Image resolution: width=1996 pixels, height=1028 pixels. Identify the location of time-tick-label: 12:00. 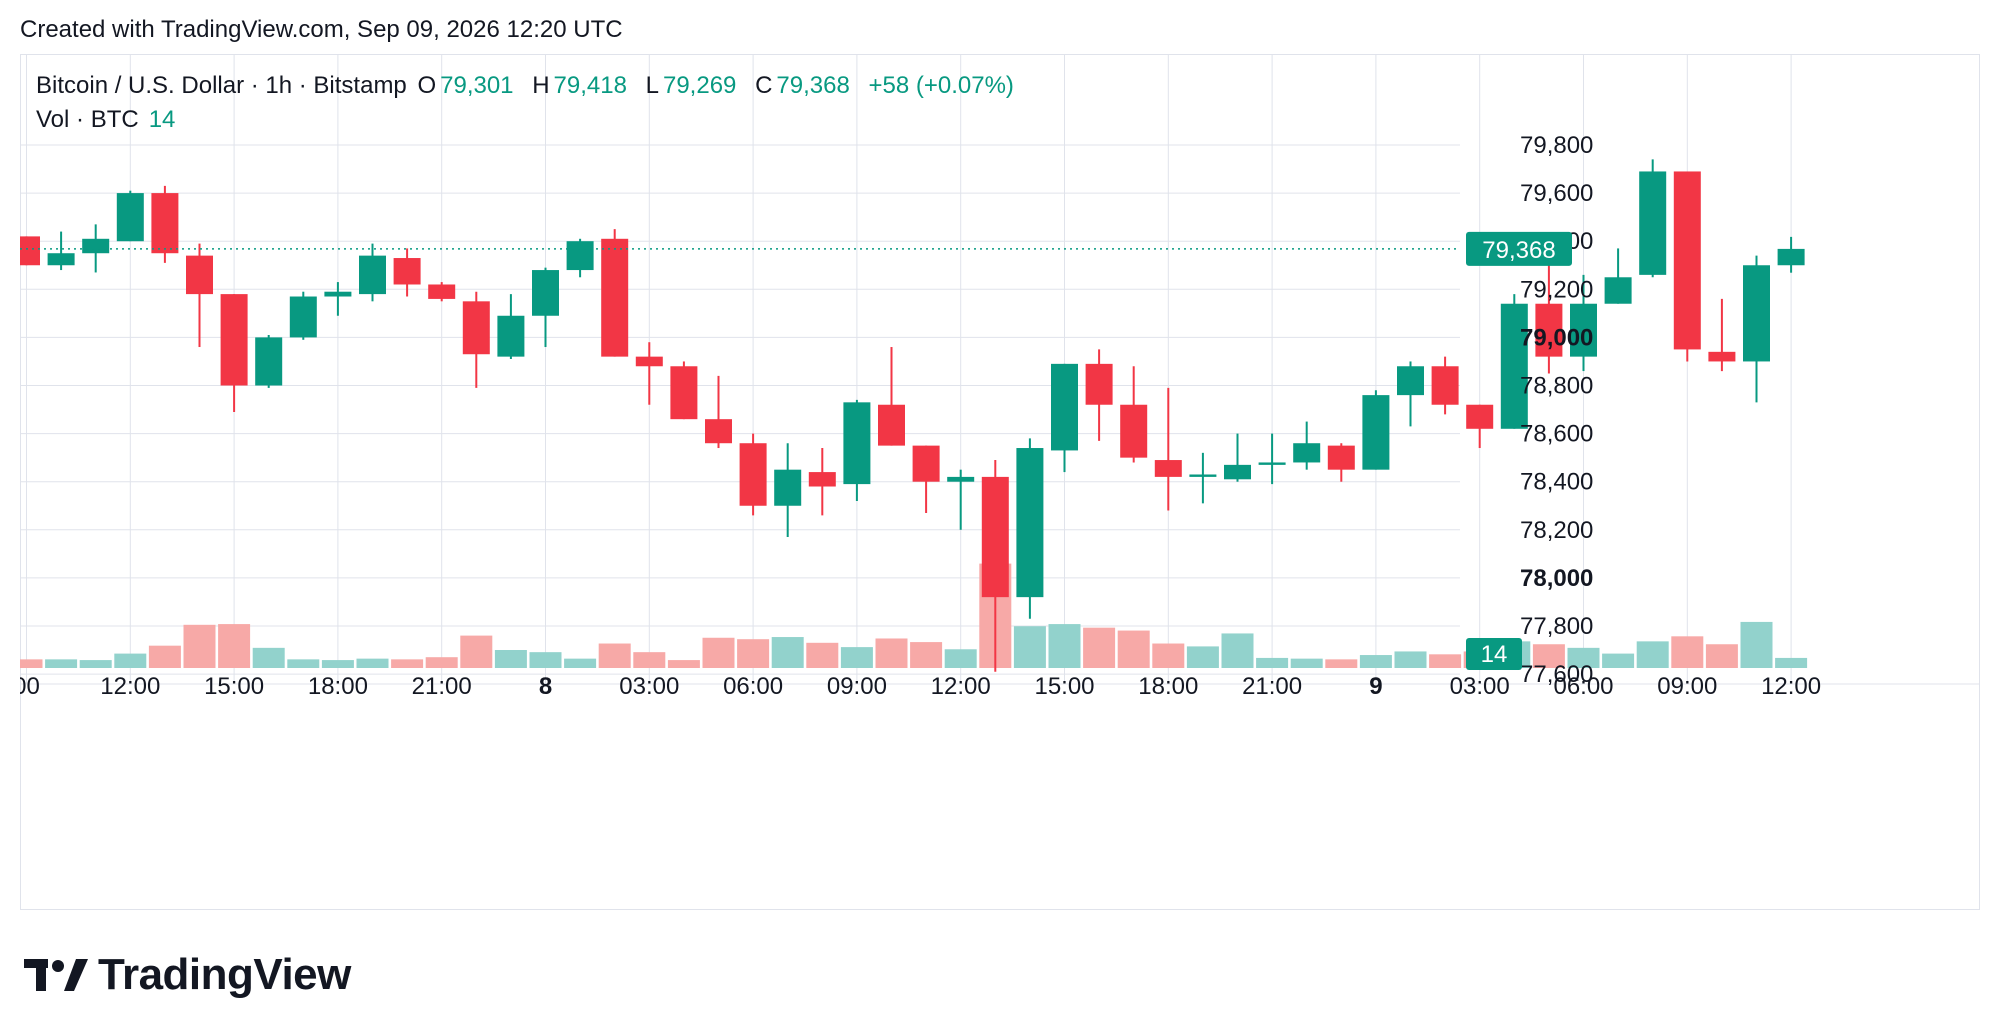
(961, 686).